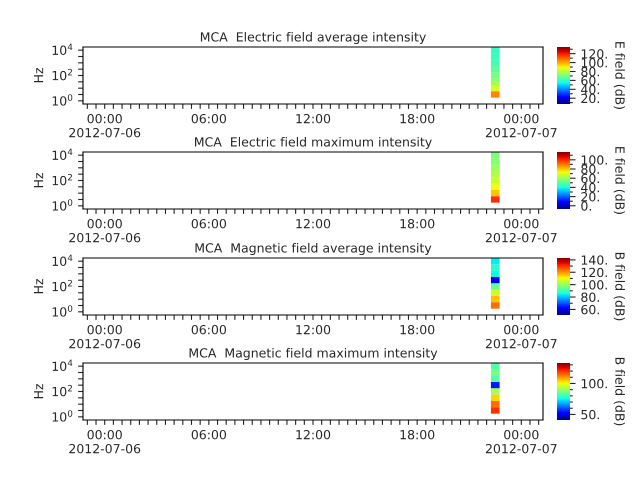 Image resolution: width=640 pixels, height=480 pixels. I want to click on color-bar-label: 140., so click(594, 260).